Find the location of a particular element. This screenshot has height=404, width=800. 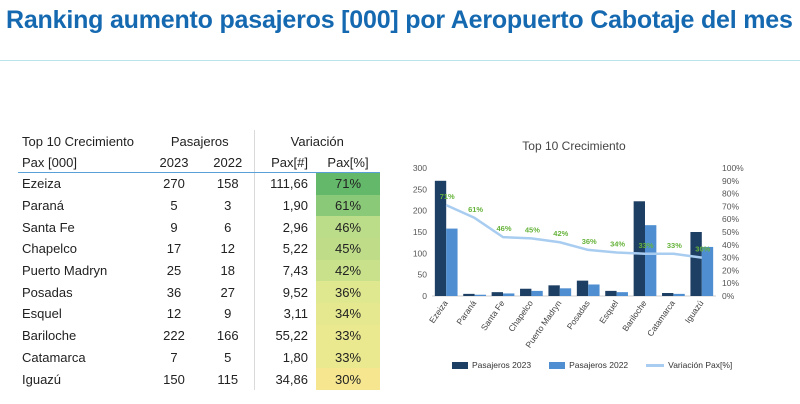

pax-2023-cell: 9 is located at coordinates (174, 227).